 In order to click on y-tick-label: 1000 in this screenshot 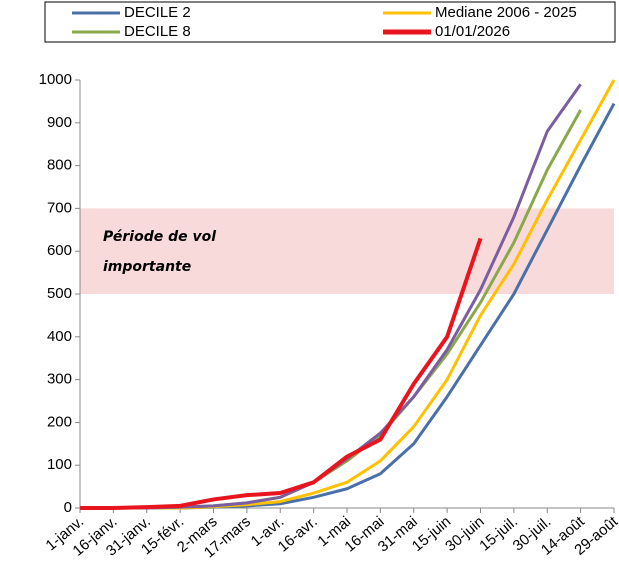, I will do `click(55, 79)`.